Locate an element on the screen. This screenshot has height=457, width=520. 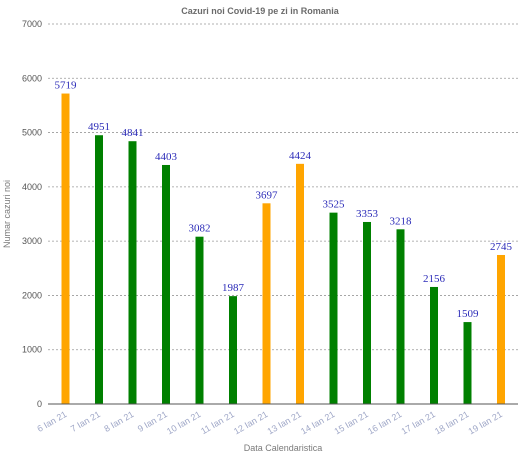
y-tick-label: 0 is located at coordinates (39, 404).